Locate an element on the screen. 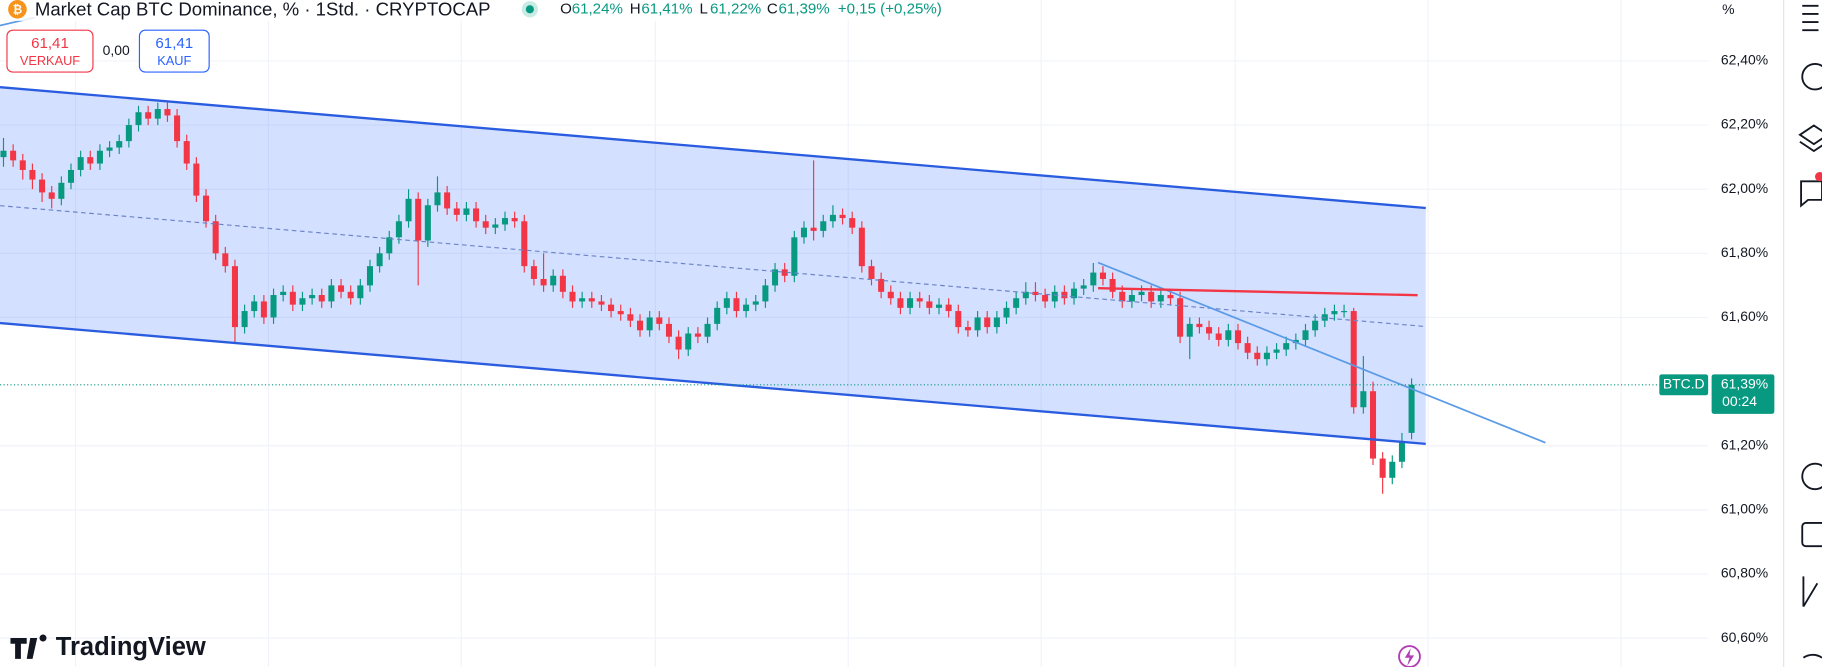 The image size is (1822, 667). chart-icon is located at coordinates (1810, 592).